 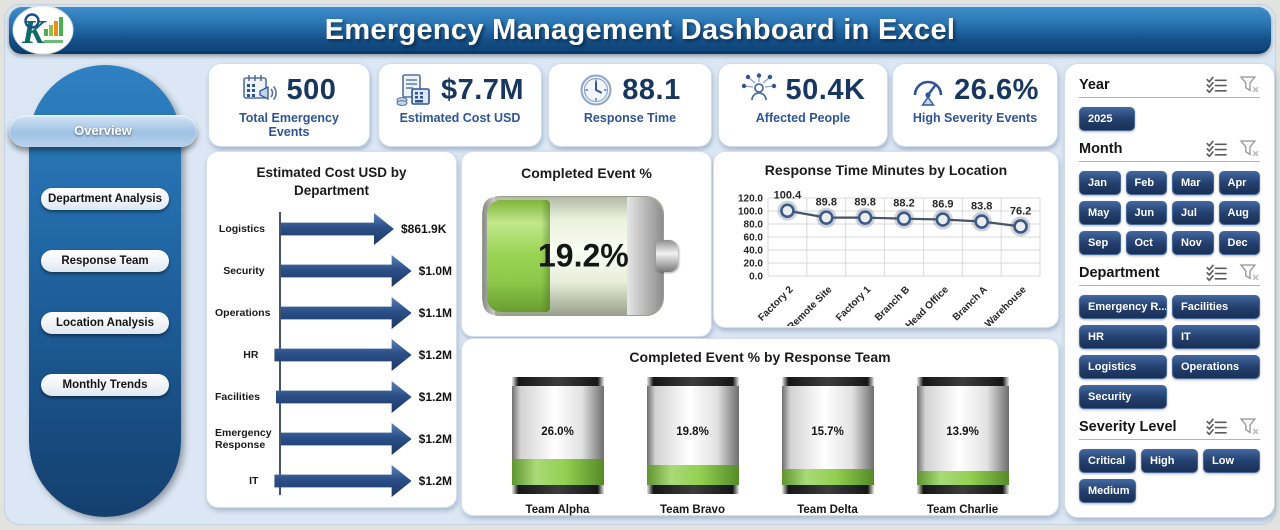 I want to click on sidebar-item-location-analysis: Location Analysis, so click(x=105, y=323).